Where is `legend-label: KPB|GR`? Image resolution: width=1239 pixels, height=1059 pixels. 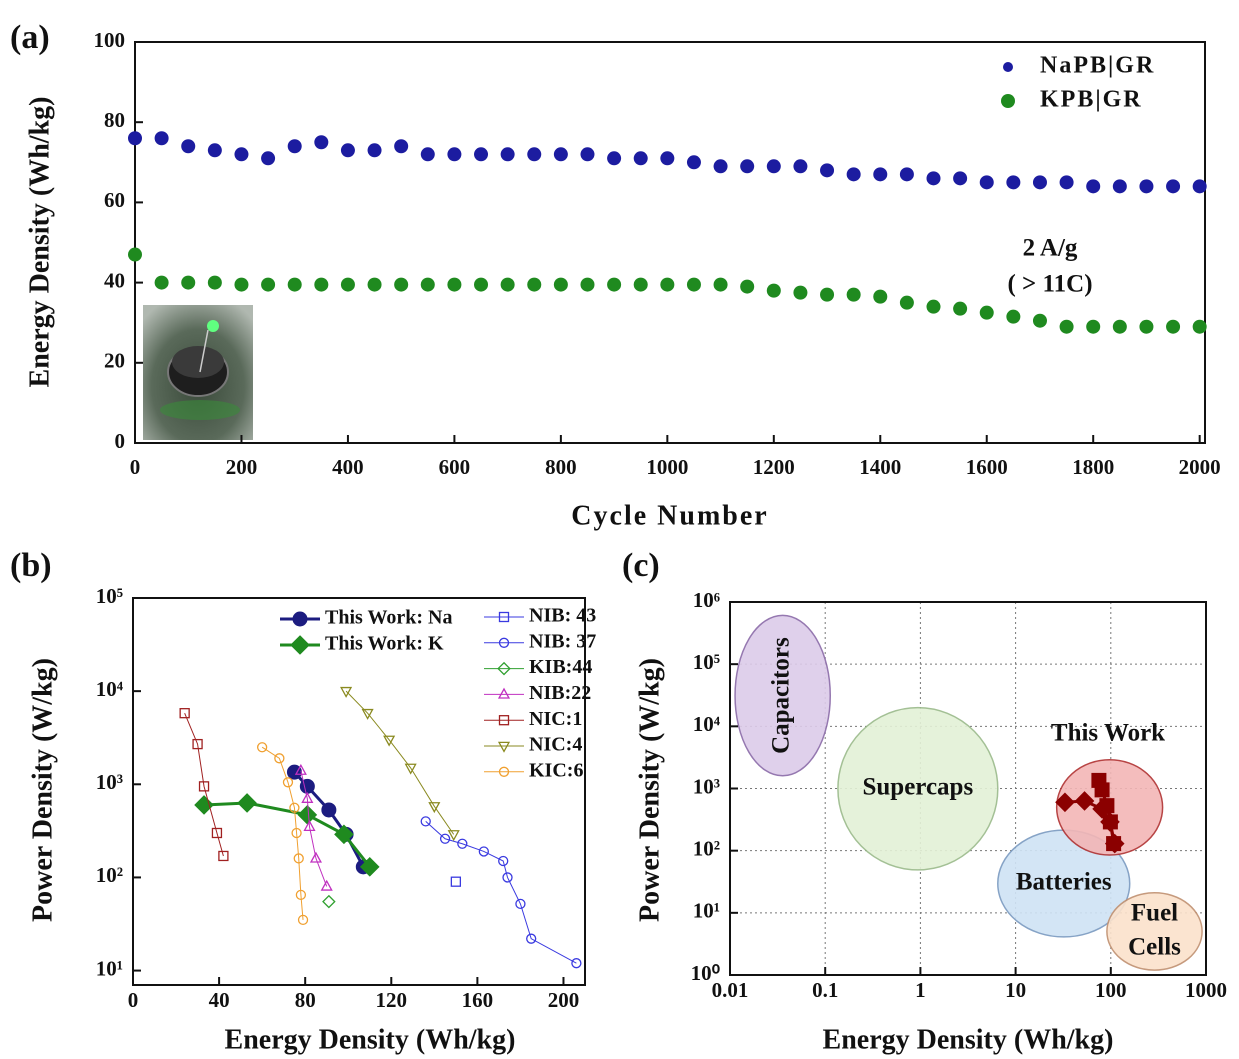
legend-label: KPB|GR is located at coordinates (1091, 100).